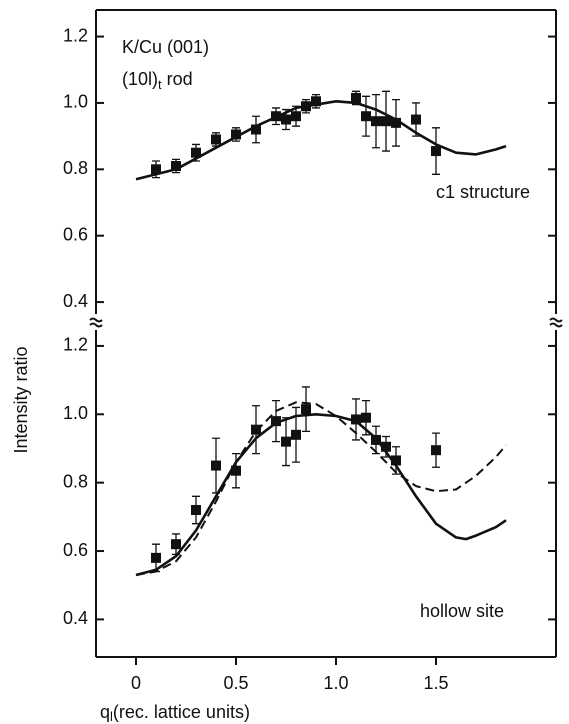  What do you see at coordinates (111, 716) in the screenshot?
I see `x-axis-label-sub: l` at bounding box center [111, 716].